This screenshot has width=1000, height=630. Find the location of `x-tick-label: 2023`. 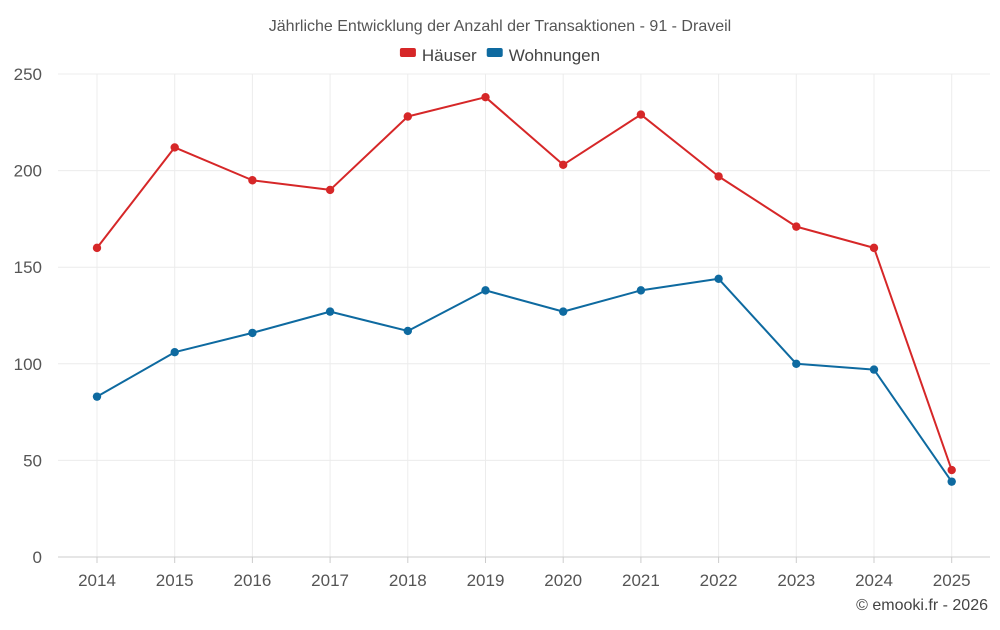

x-tick-label: 2023 is located at coordinates (796, 580).